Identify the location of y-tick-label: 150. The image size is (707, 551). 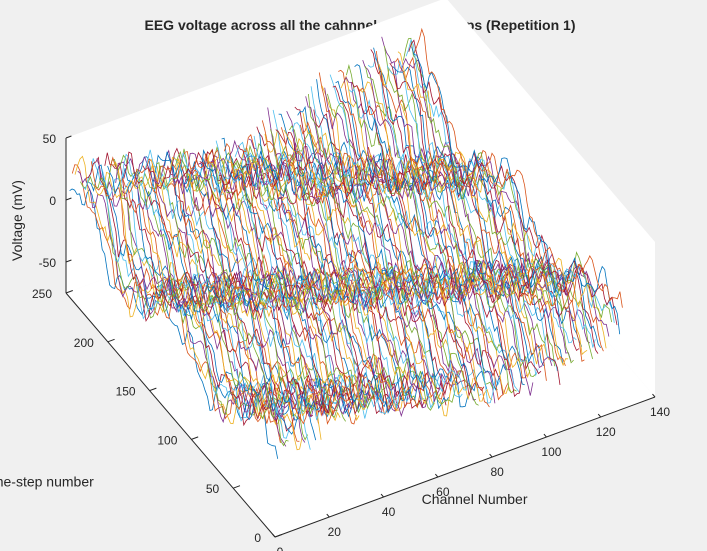
(126, 392).